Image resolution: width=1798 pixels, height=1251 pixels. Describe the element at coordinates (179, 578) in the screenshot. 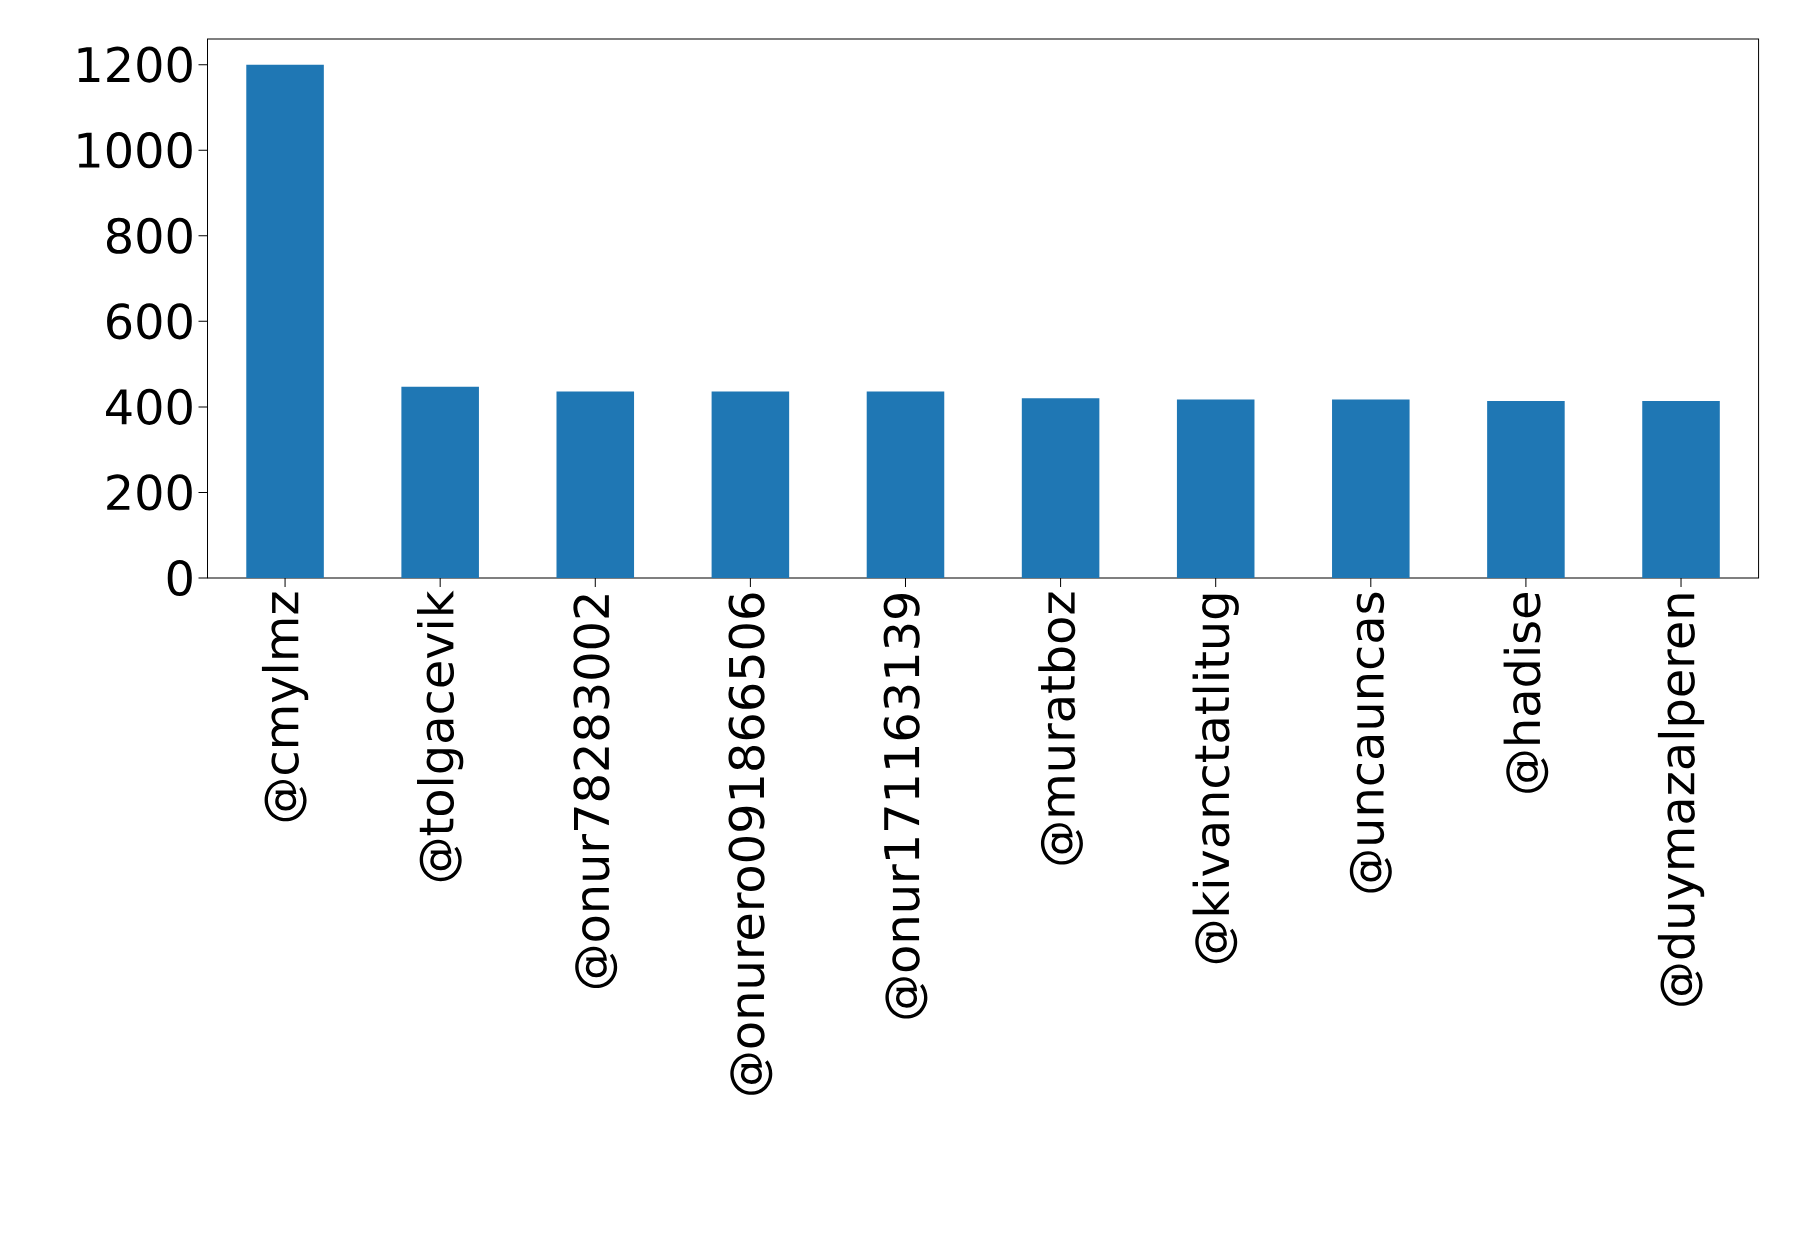

I see `y-tick-label: 0` at that location.